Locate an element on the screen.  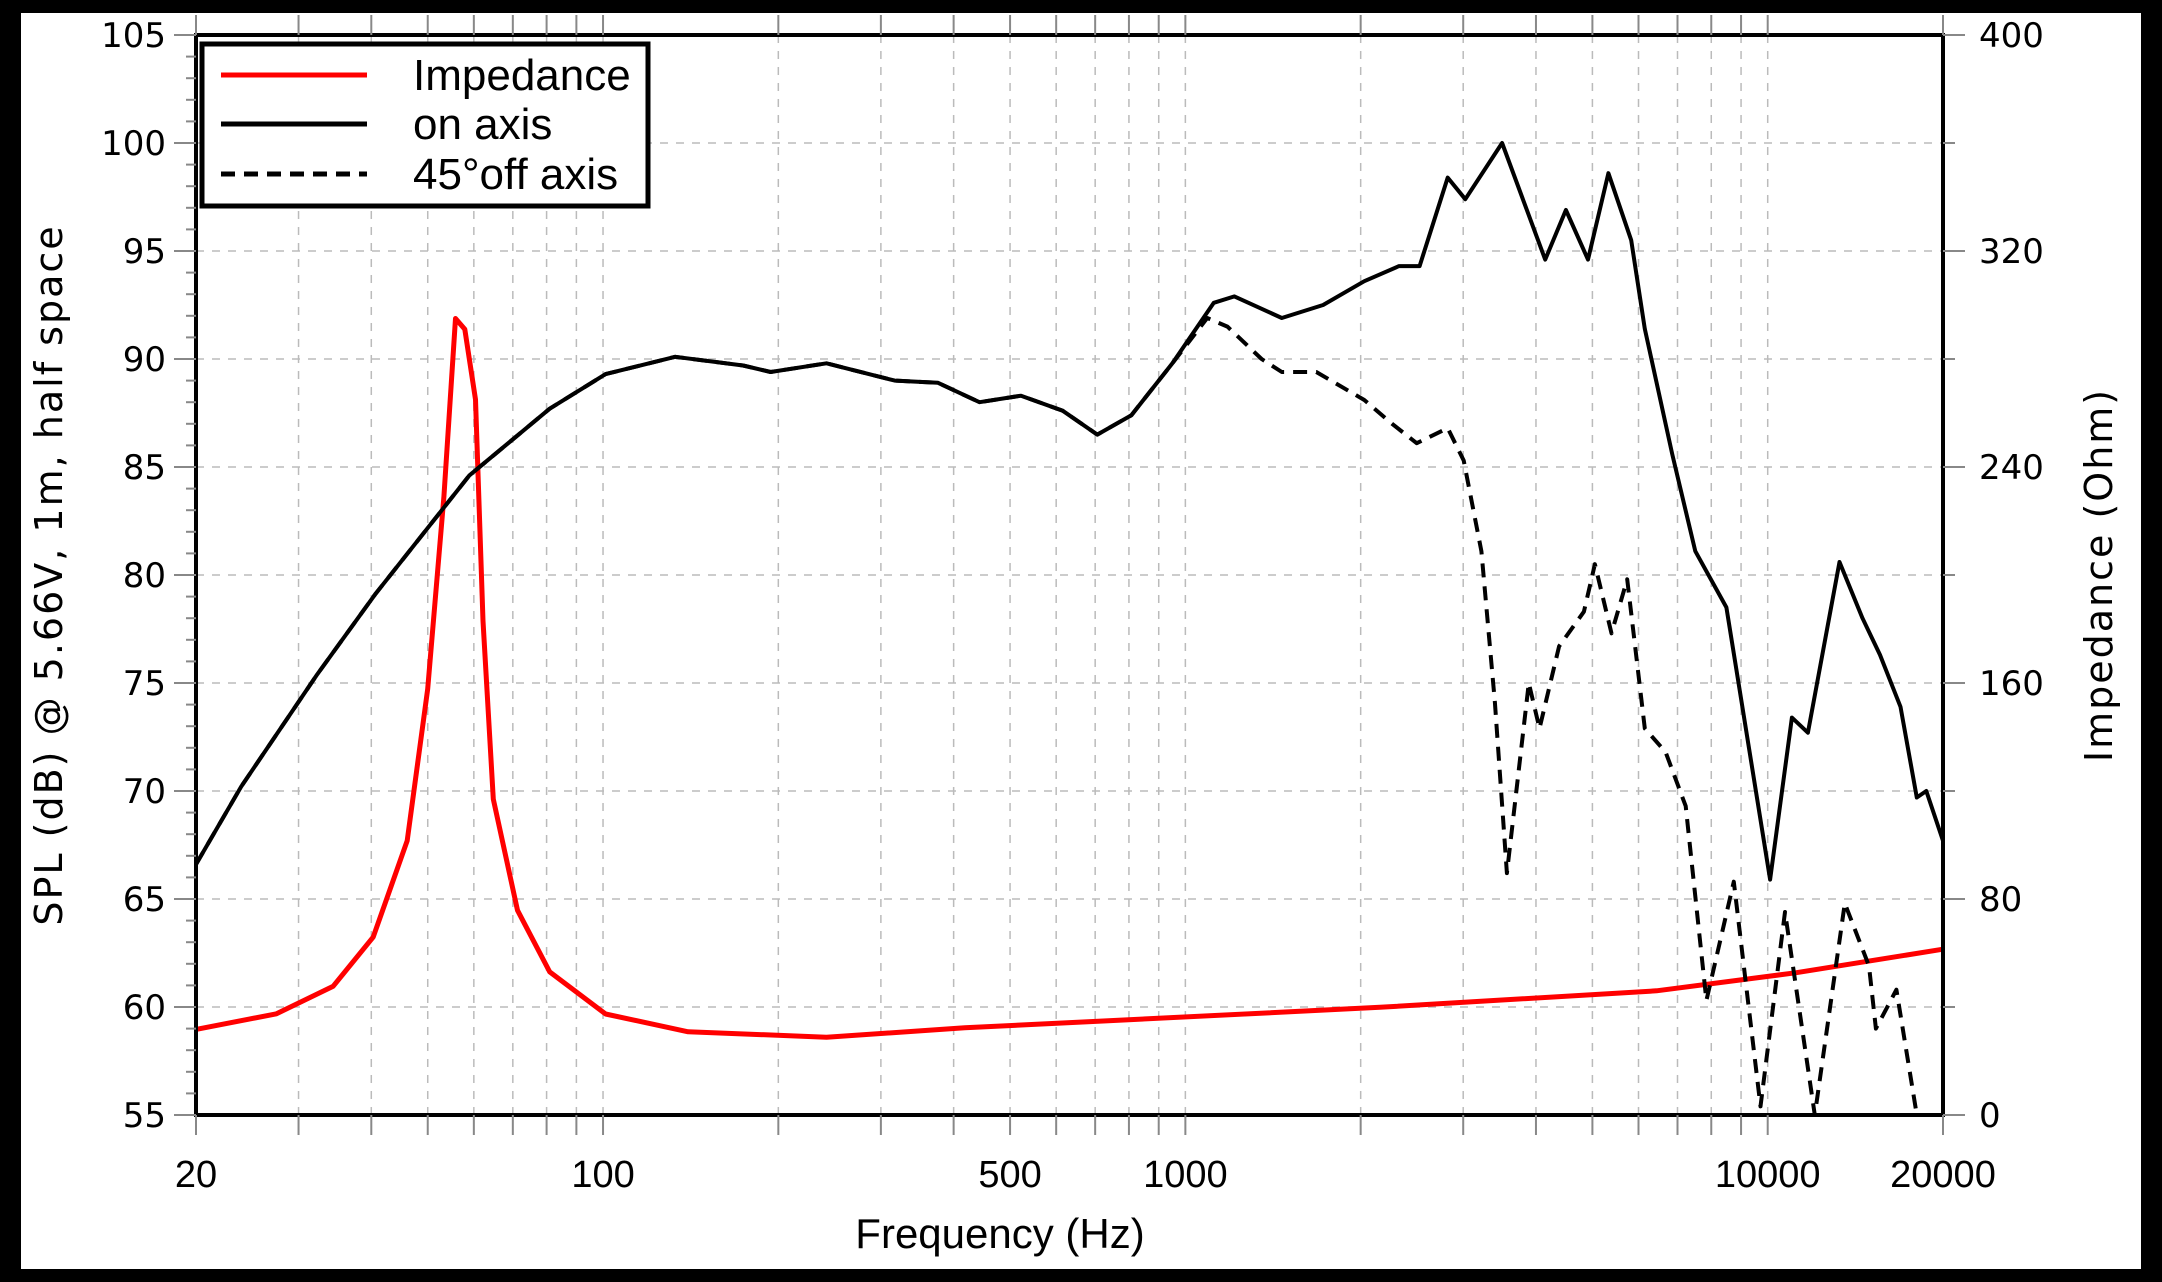
legend-label-on-axis: on axis is located at coordinates (482, 124).